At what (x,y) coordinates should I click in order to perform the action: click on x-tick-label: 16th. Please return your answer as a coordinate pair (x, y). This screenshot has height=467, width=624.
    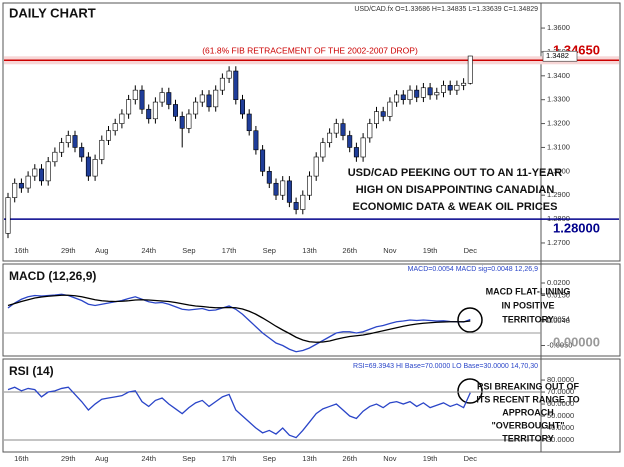
    Looking at the image, I should click on (21, 458).